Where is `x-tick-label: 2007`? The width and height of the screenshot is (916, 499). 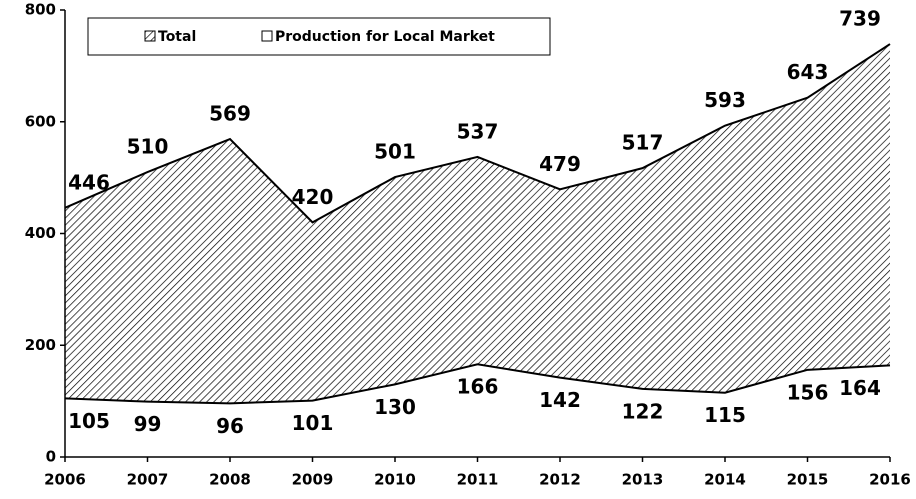
x-tick-label: 2007 is located at coordinates (148, 480).